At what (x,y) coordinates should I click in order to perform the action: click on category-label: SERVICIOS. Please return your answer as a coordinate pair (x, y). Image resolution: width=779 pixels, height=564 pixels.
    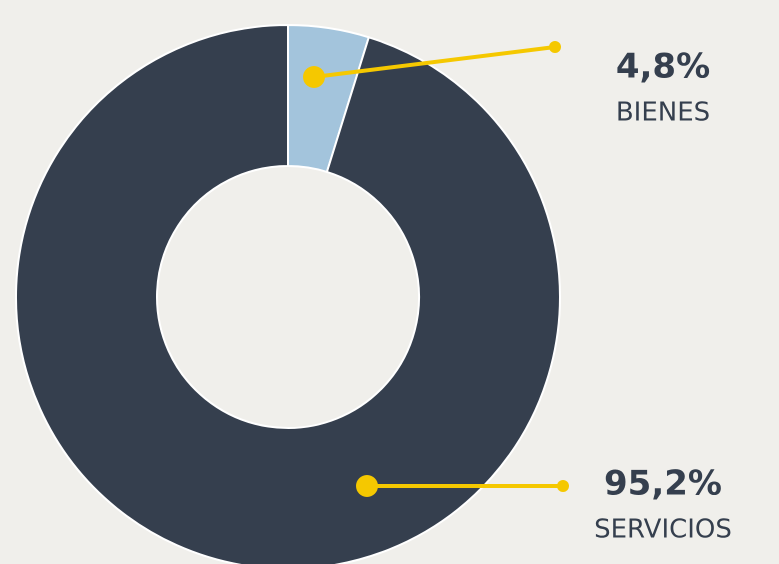
    Looking at the image, I should click on (663, 530).